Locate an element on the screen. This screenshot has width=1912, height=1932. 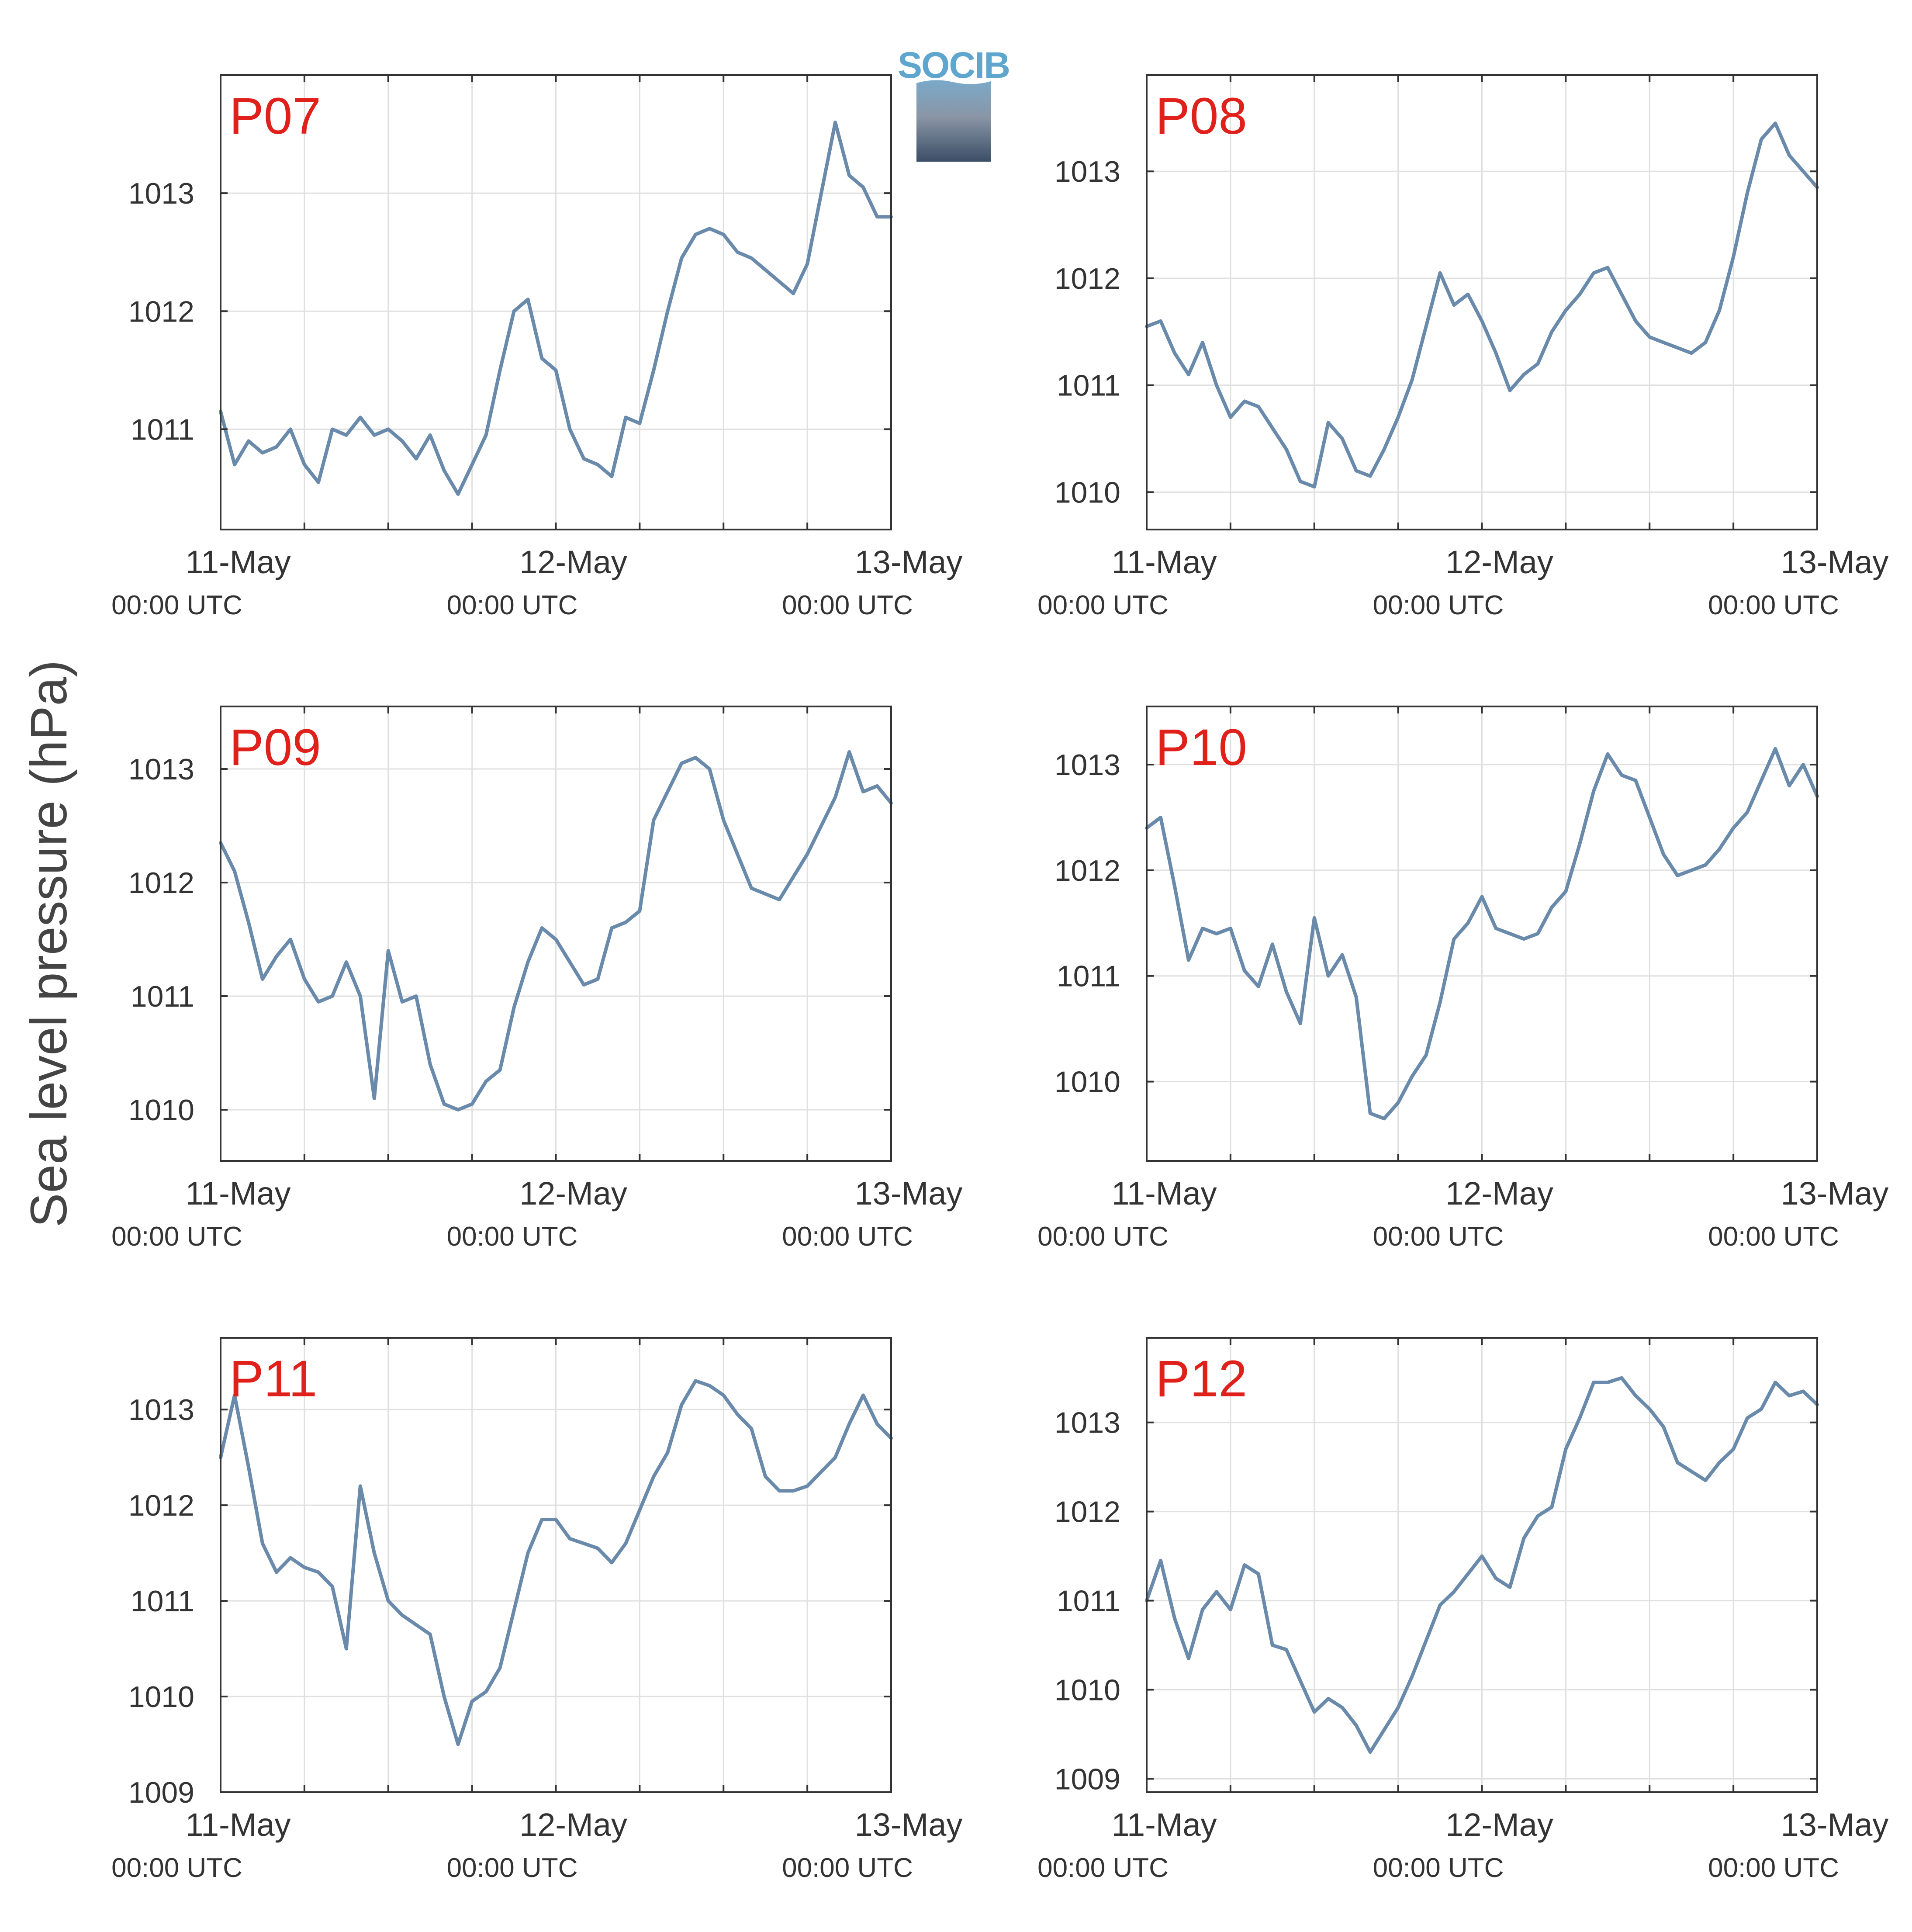
y-axis-label: Sea level pressure (hPa) is located at coordinates (49, 944).